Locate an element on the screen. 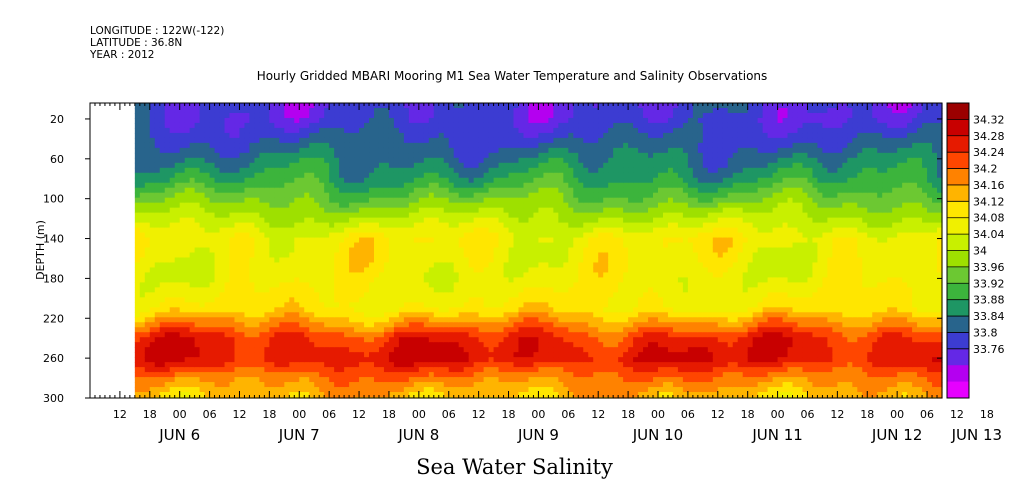 The width and height of the screenshot is (1009, 504). y-tick-label: 300 is located at coordinates (53, 398).